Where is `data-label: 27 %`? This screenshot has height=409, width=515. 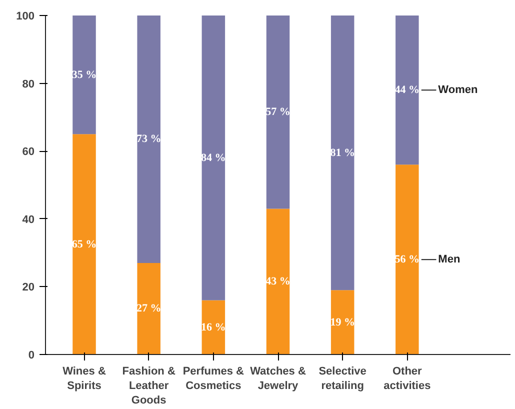
data-label: 27 % is located at coordinates (149, 308).